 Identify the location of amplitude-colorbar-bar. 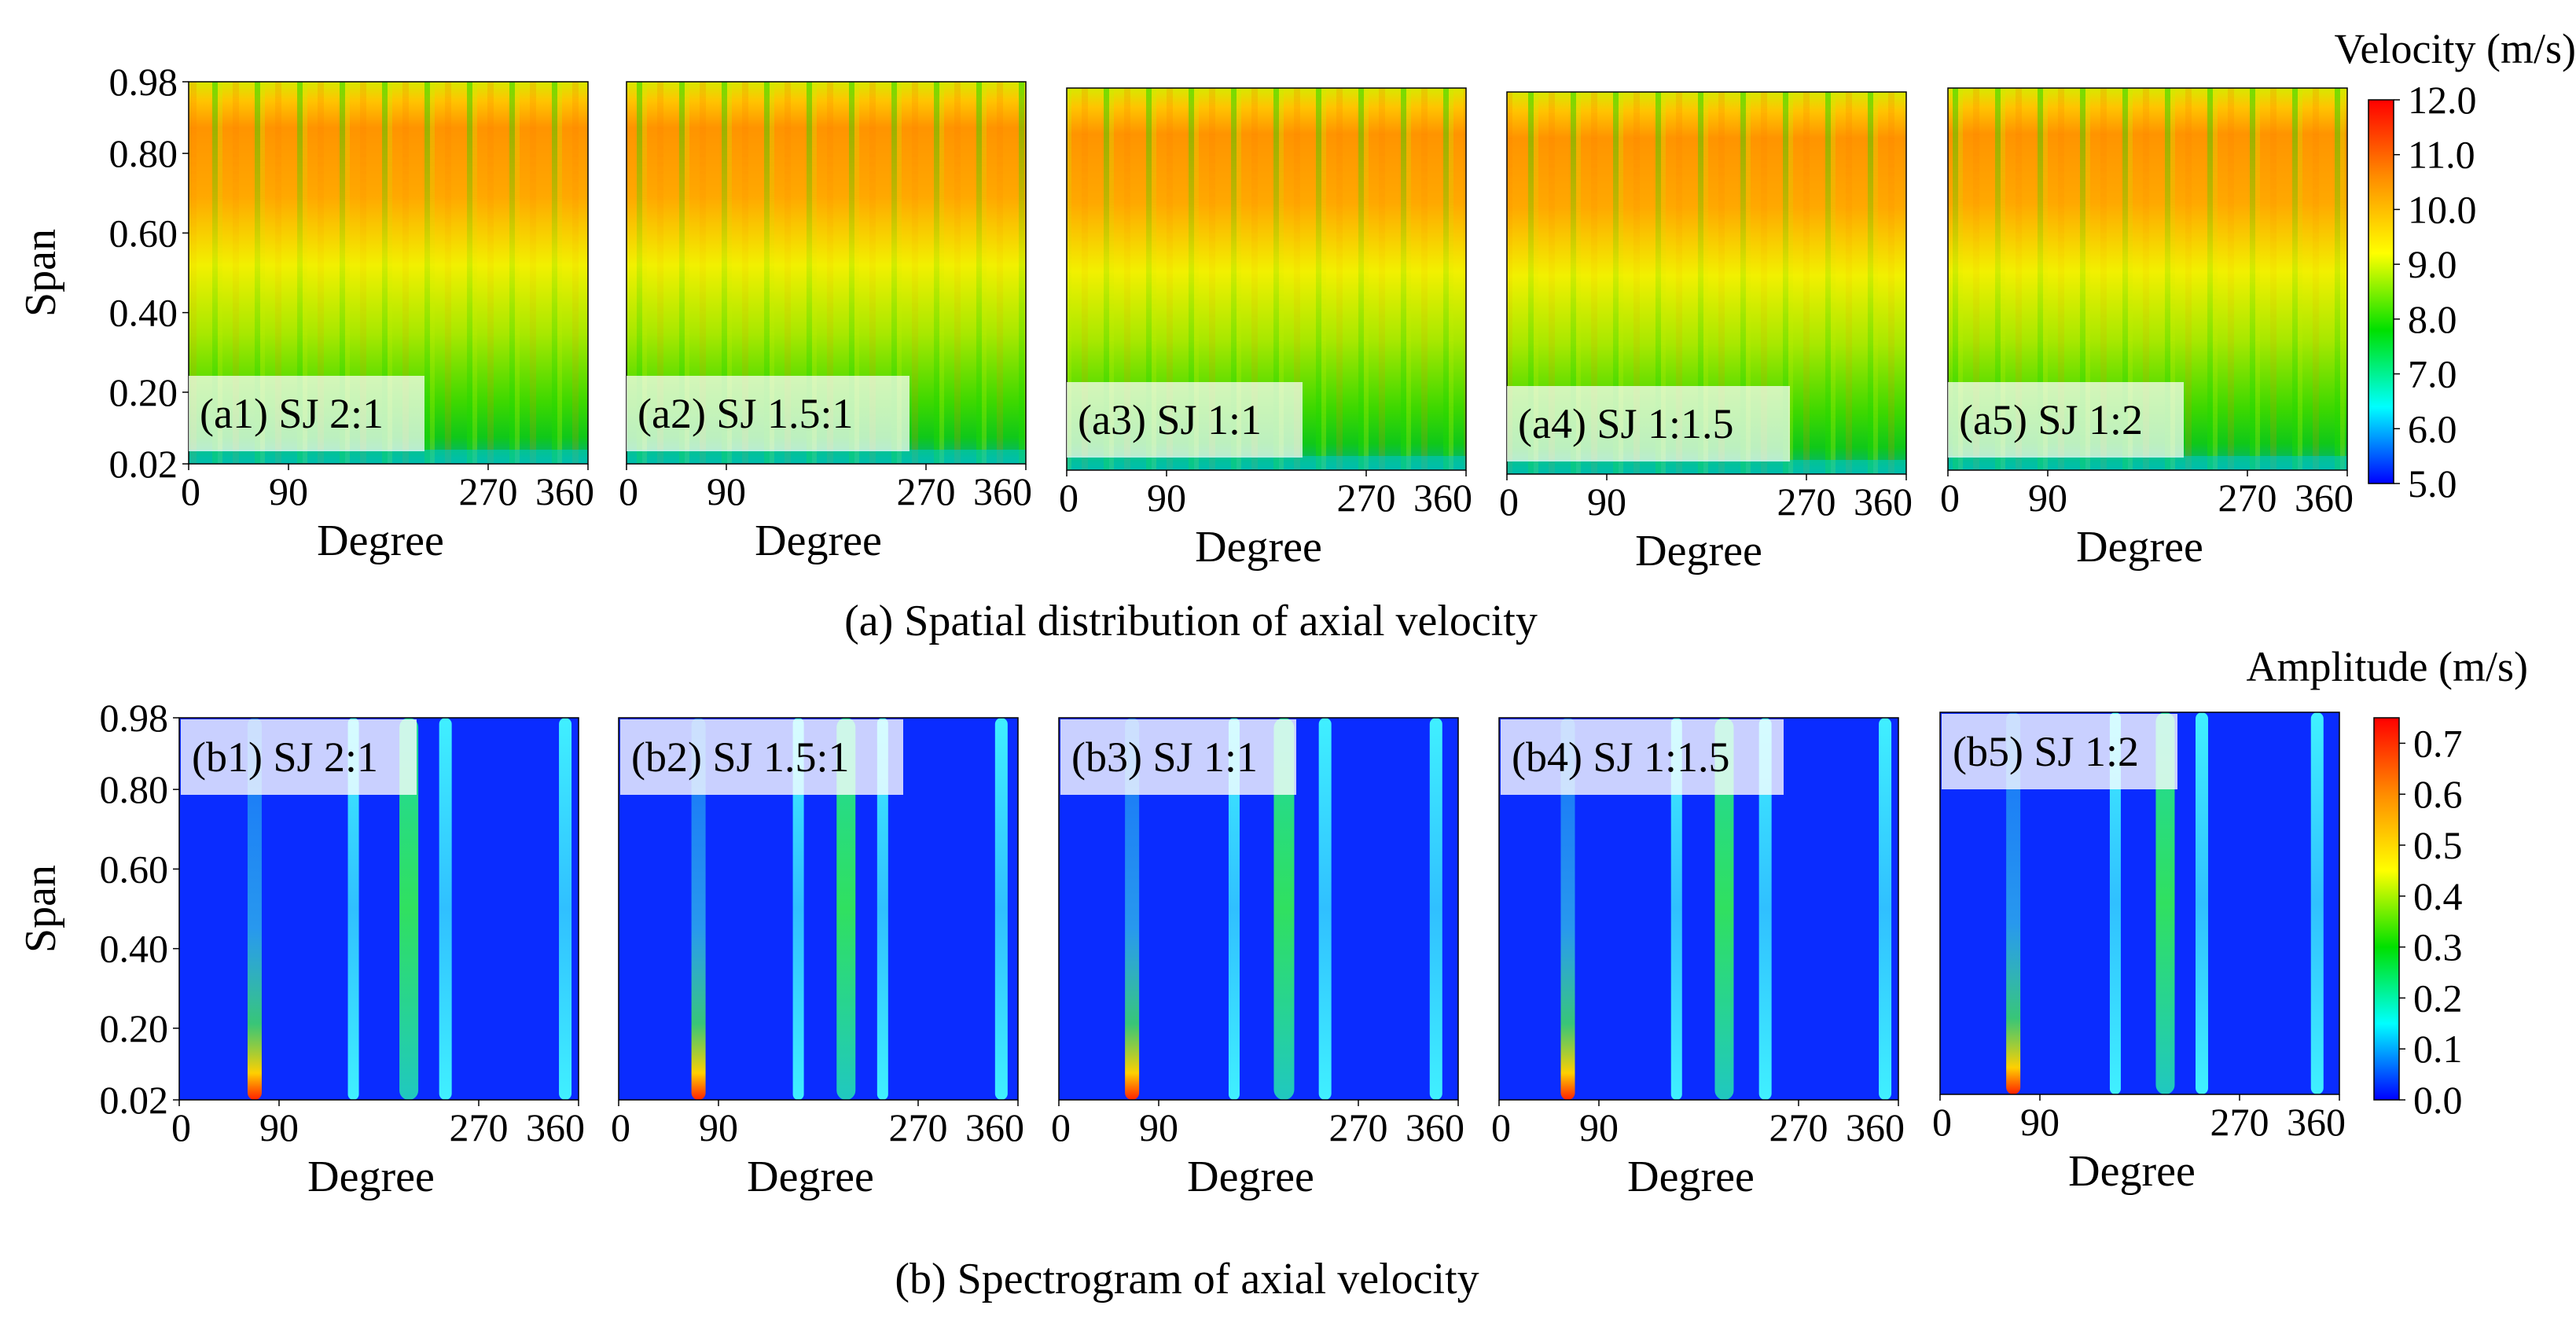
(2386, 909).